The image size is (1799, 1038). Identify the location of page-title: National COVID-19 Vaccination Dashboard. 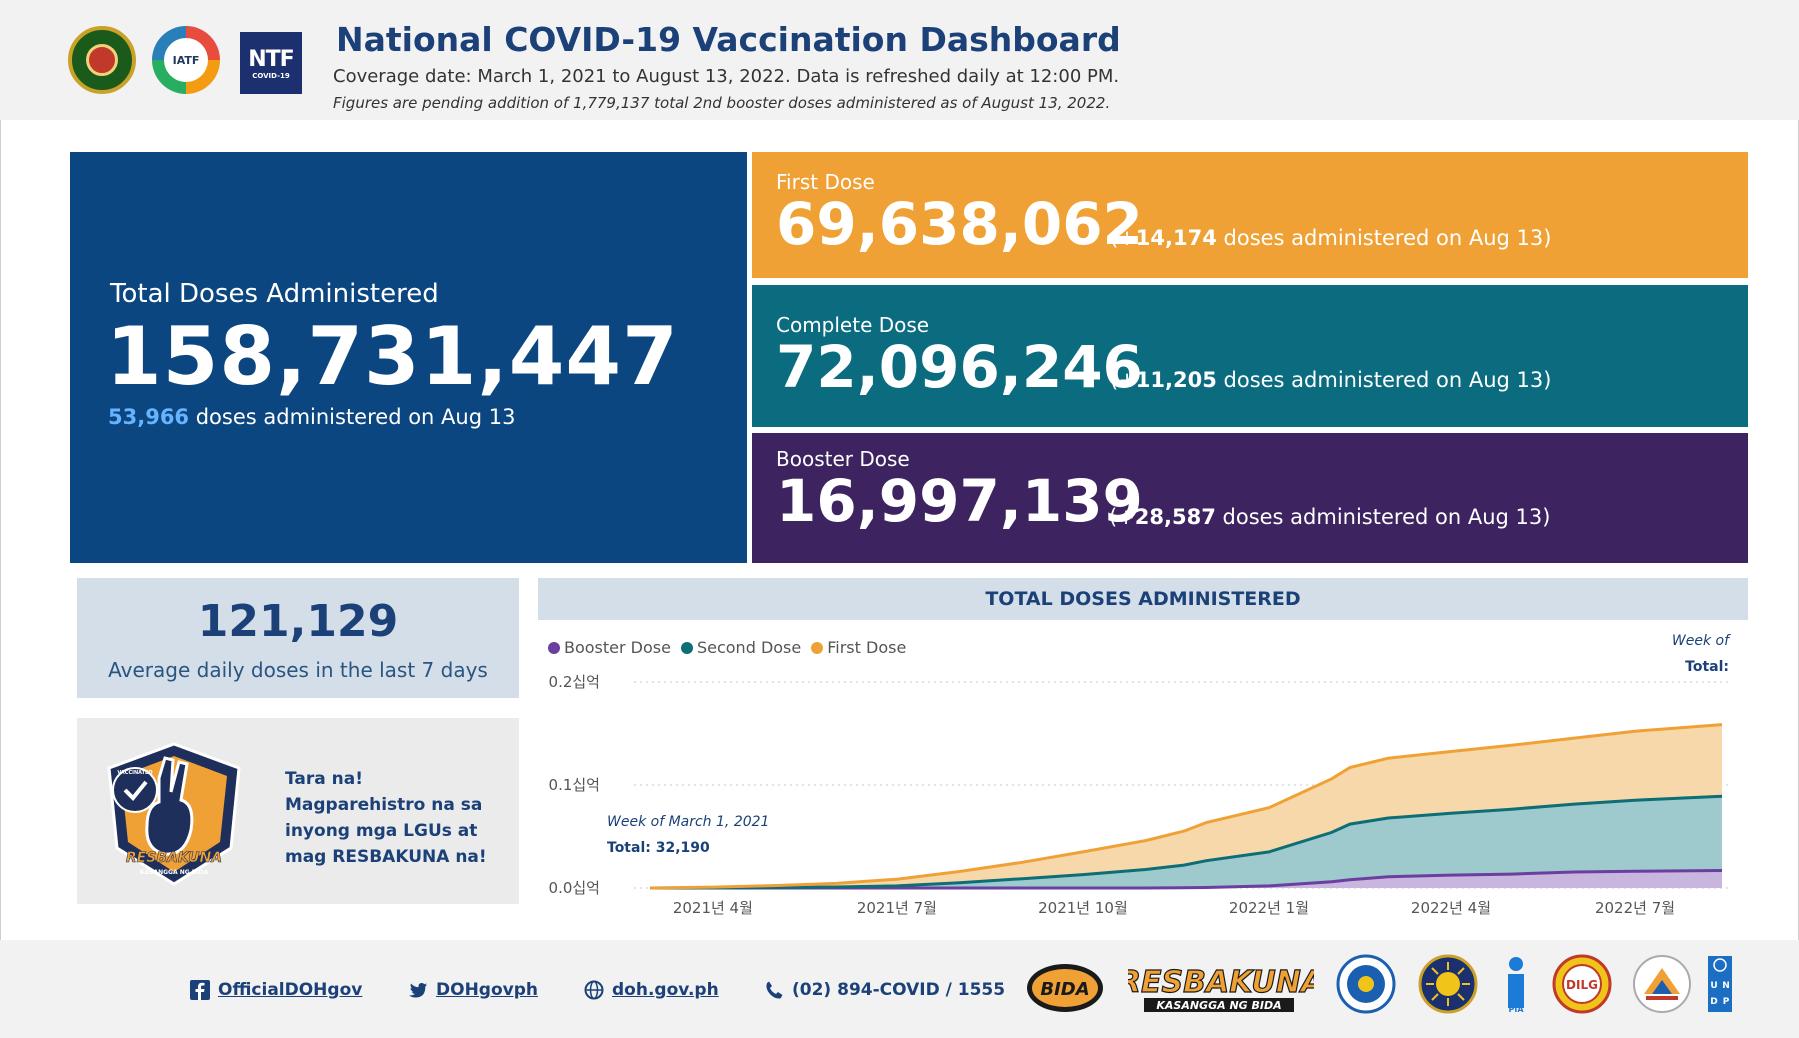
(728, 39).